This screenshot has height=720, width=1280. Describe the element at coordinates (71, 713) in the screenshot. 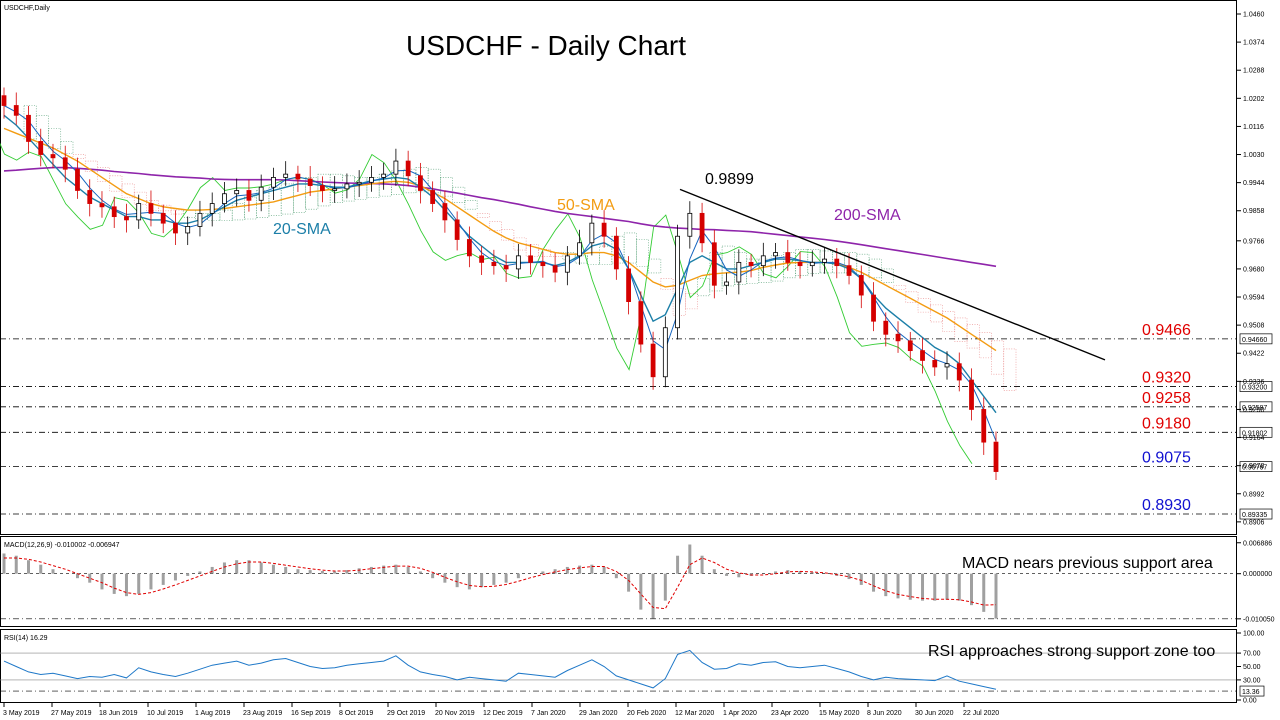

I see `date-tick-label: 27 May 2019` at that location.